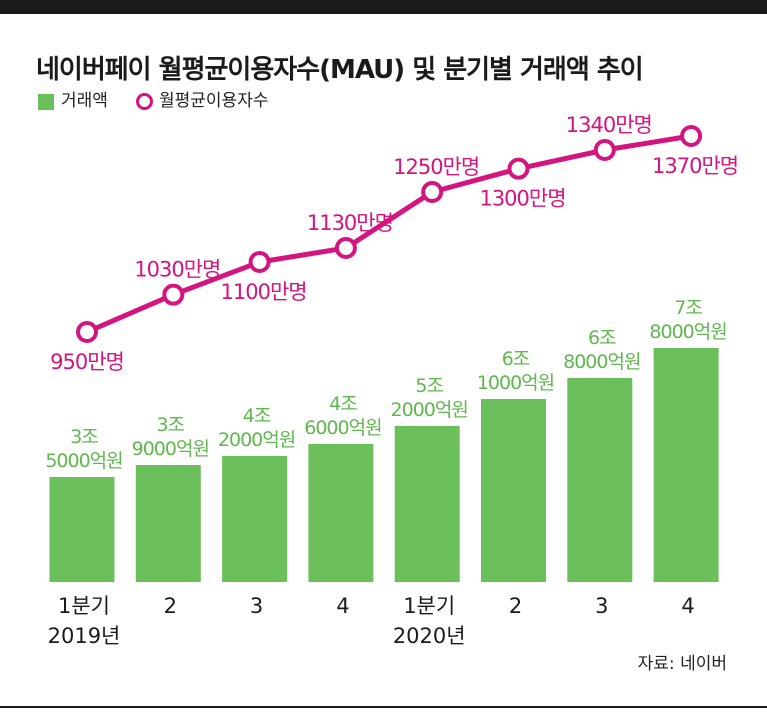  I want to click on legend-bar-label: 거래액, so click(84, 101).